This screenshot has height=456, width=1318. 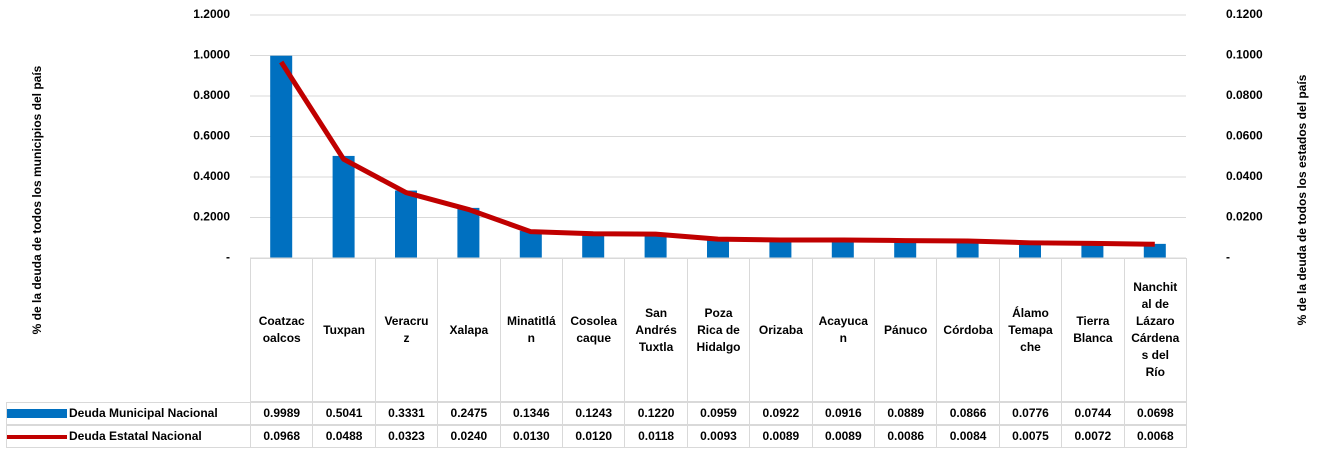 What do you see at coordinates (1228, 257) in the screenshot?
I see `y2-tick-label: -` at bounding box center [1228, 257].